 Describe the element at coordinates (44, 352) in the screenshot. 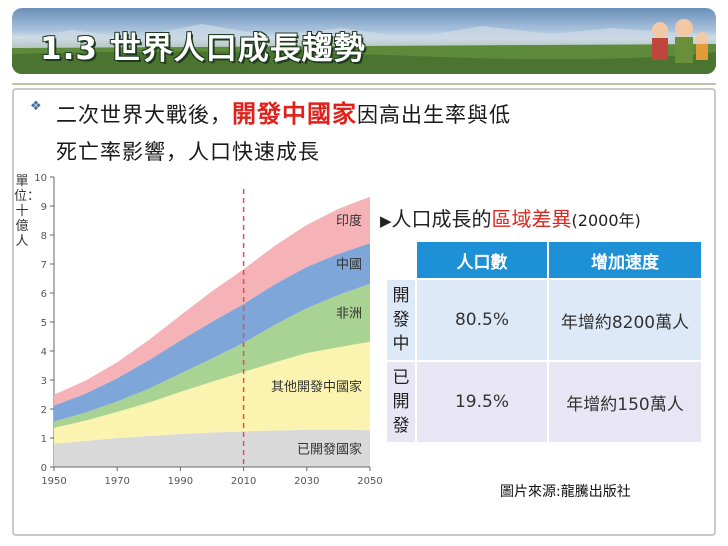

I see `y-tick-label: 4` at that location.